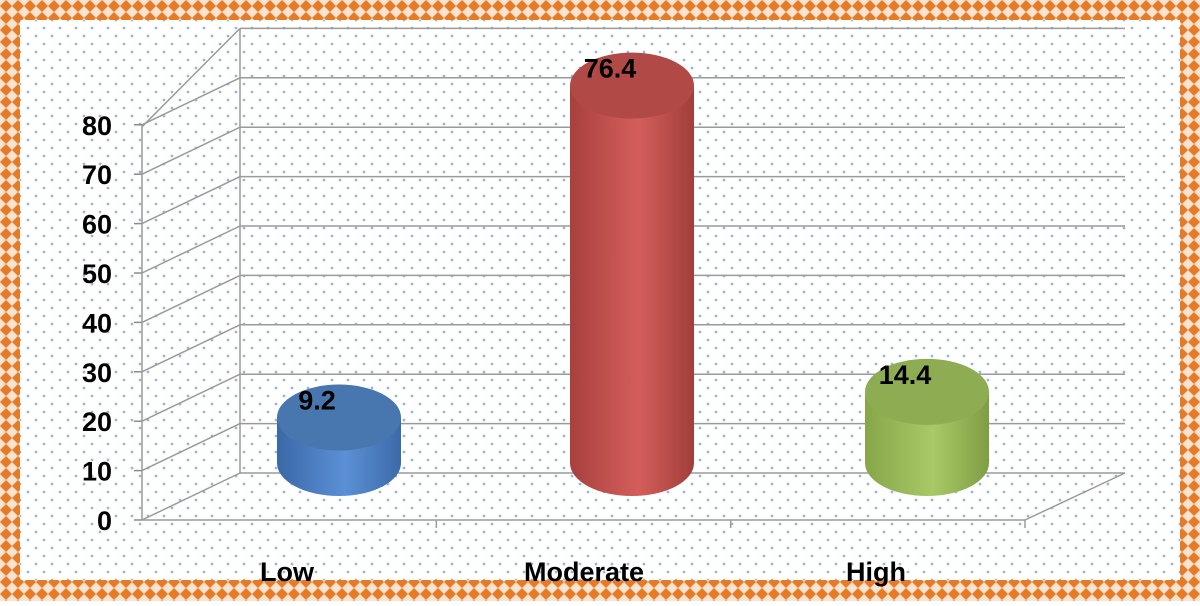 Image resolution: width=1200 pixels, height=606 pixels. What do you see at coordinates (97, 422) in the screenshot?
I see `y-tick-label-20: 20` at bounding box center [97, 422].